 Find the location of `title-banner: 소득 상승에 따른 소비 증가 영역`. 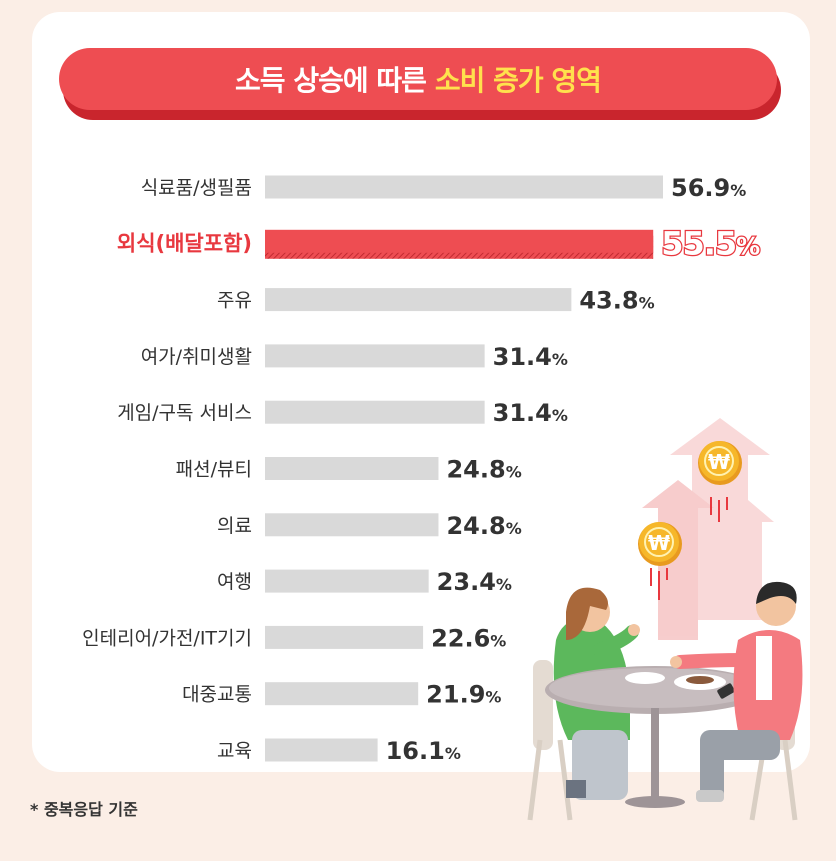

title-banner: 소득 상승에 따른 소비 증가 영역 is located at coordinates (418, 79).